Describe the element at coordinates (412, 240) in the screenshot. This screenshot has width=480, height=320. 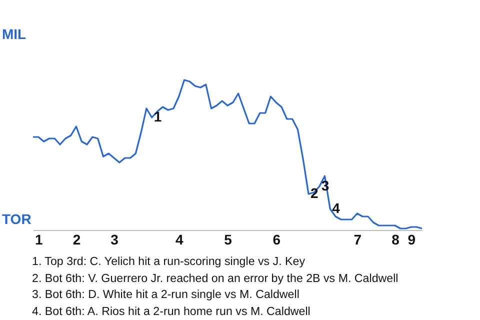
I see `x-tick-label: 9` at that location.